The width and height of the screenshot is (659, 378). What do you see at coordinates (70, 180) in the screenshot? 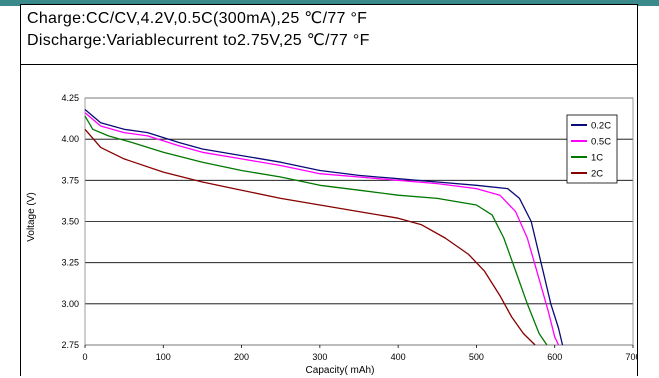
I see `y-tick-label: 3.75` at bounding box center [70, 180].